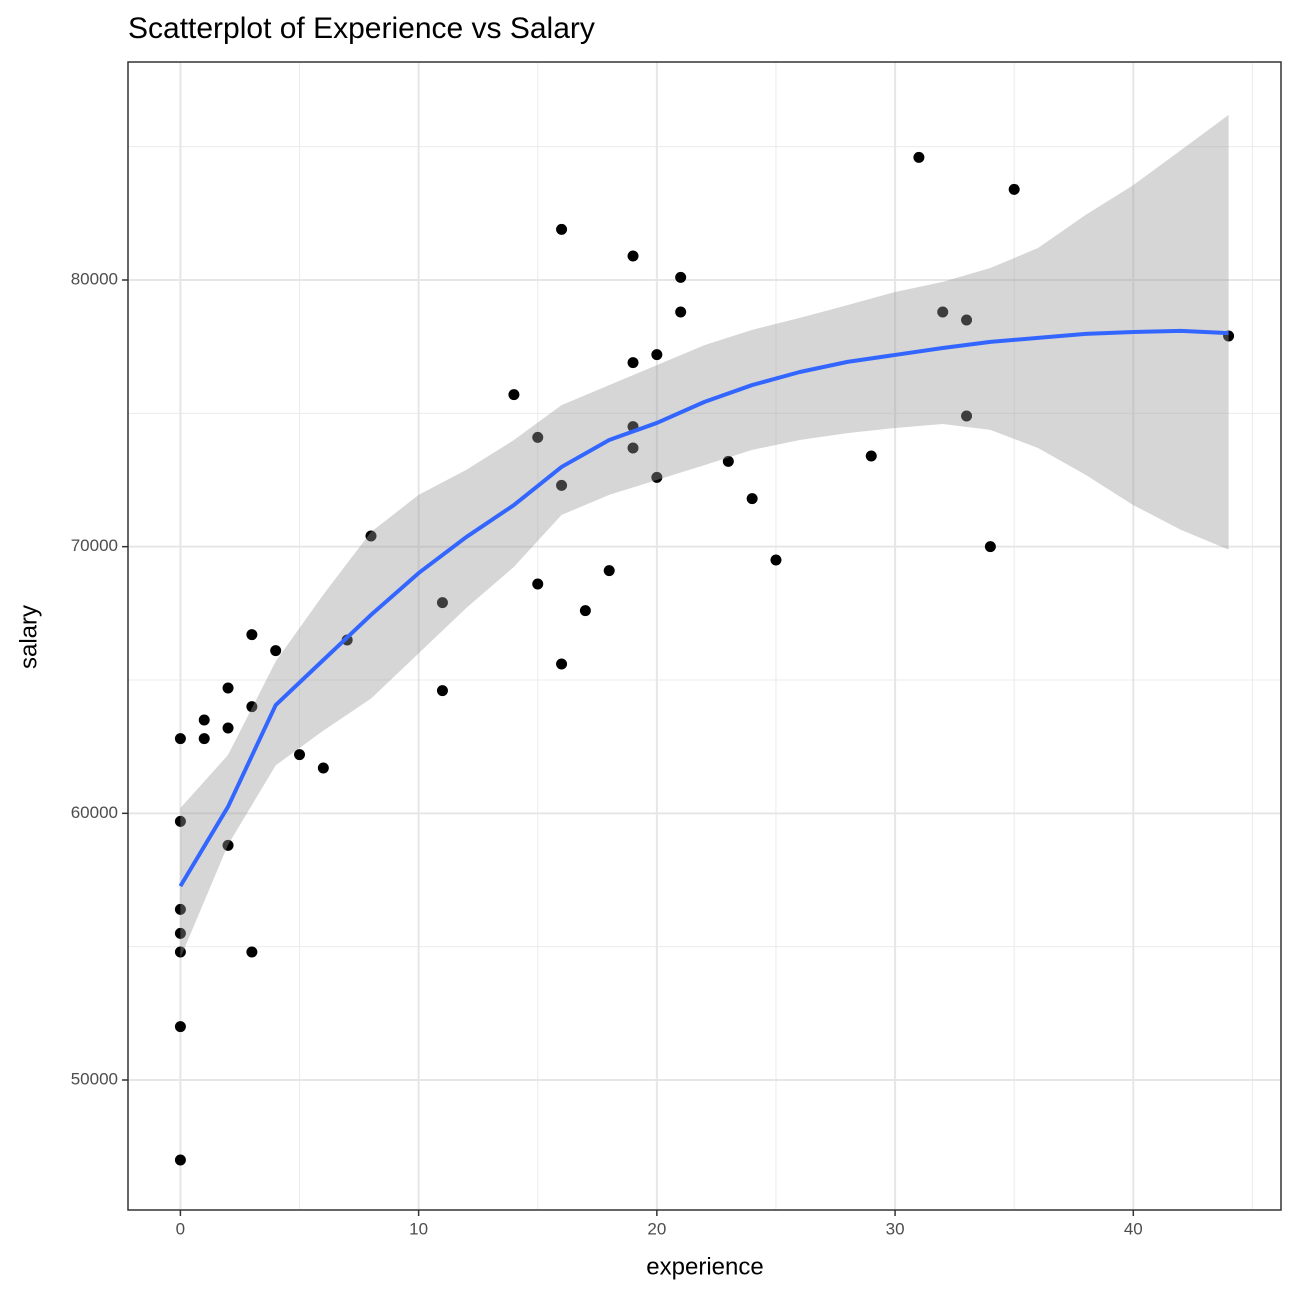 The width and height of the screenshot is (1296, 1296). What do you see at coordinates (361, 28) in the screenshot?
I see `chart-title: Scatterplot of Experience vs Salary` at bounding box center [361, 28].